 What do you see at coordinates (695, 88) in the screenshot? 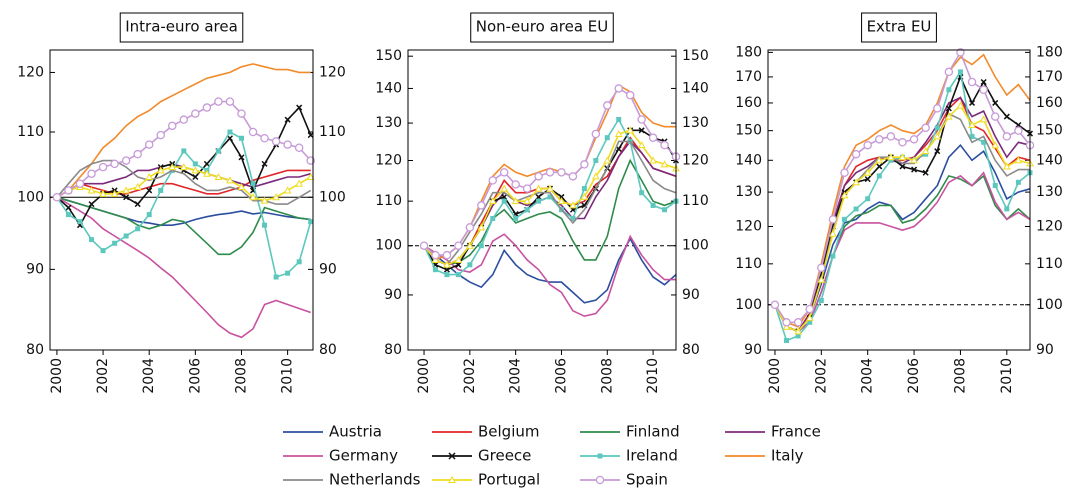
I see `y-tick-label-right: 140` at bounding box center [695, 88].